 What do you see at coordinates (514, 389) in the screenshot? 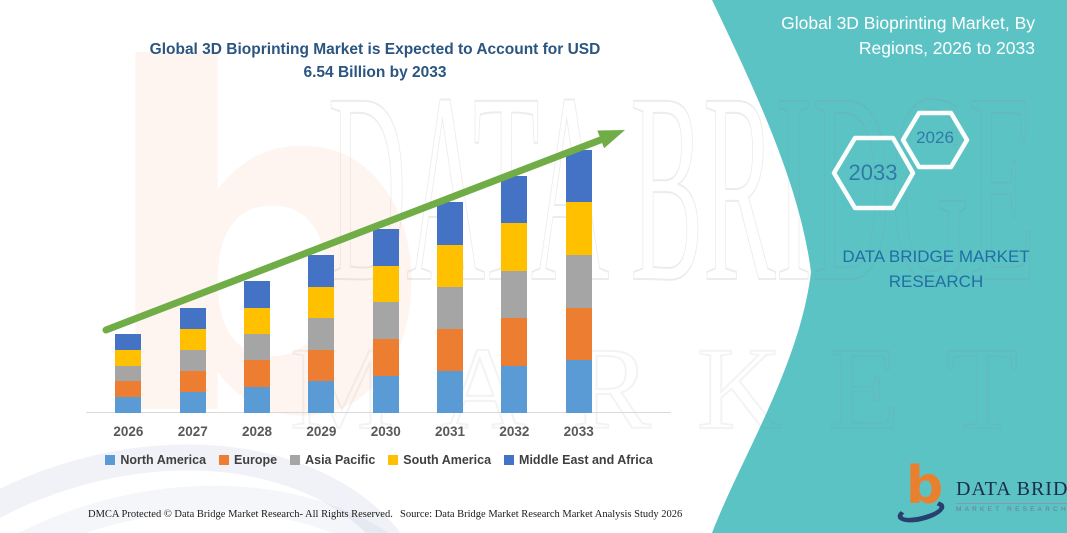
I see `segment-north-america-2032` at bounding box center [514, 389].